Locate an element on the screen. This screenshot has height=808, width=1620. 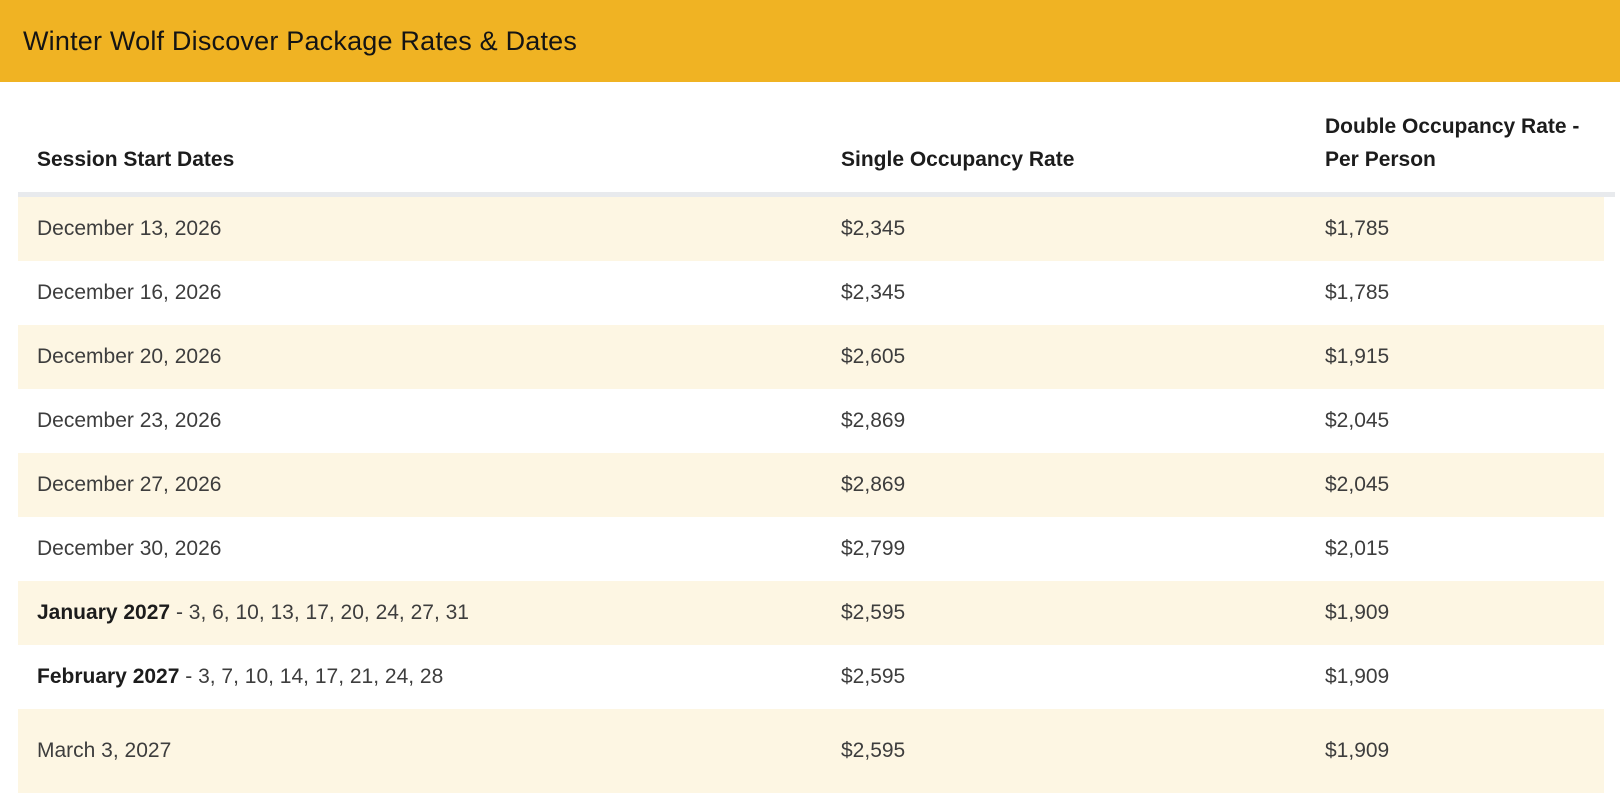
session-date-cell: December 16, 2026 is located at coordinates (439, 293).